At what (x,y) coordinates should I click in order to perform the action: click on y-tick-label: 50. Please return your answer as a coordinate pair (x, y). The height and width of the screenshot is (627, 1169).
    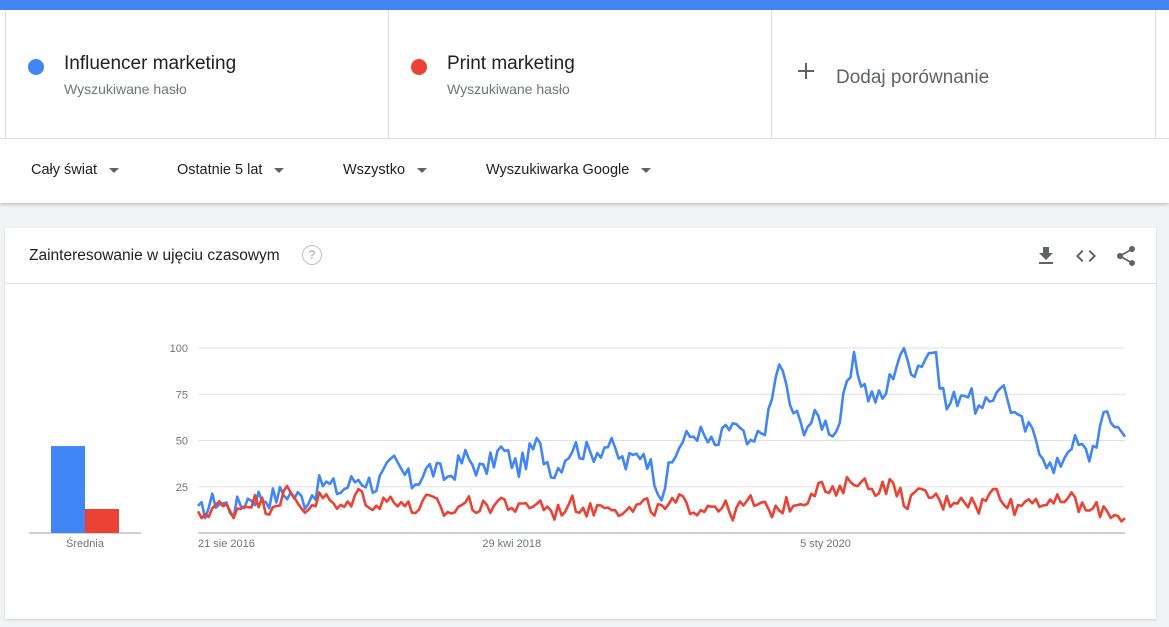
    Looking at the image, I should click on (182, 442).